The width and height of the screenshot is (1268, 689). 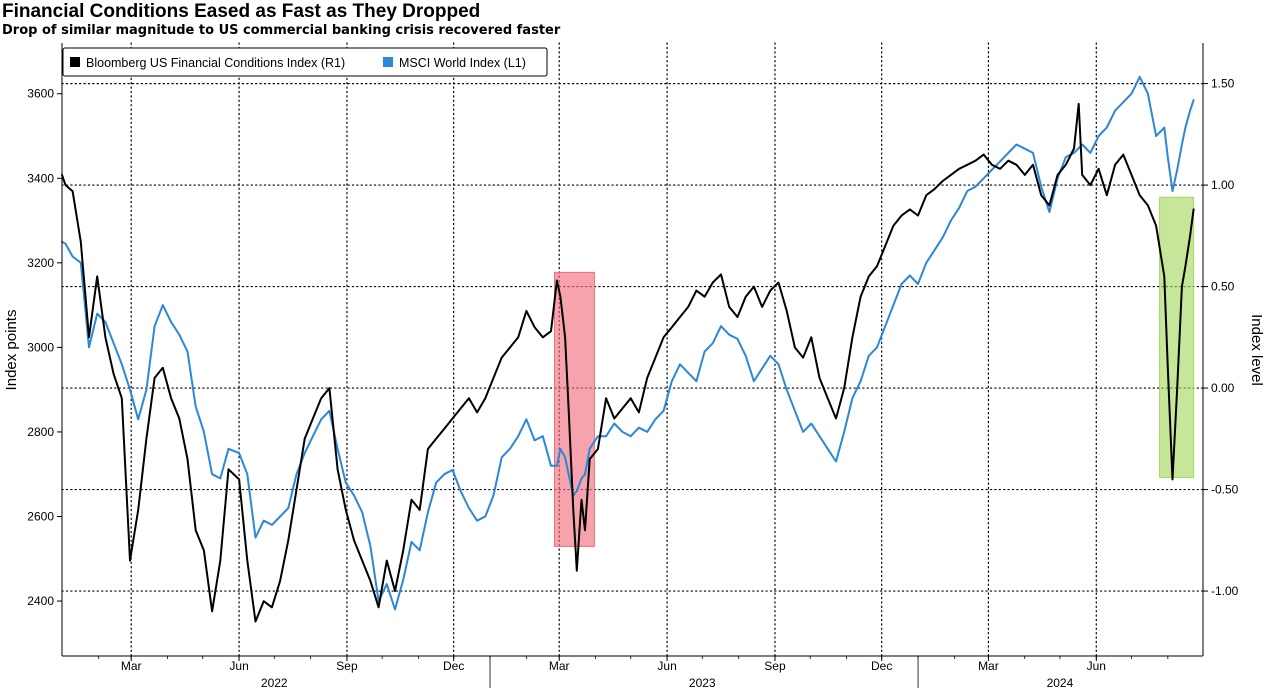 I want to click on left-tick-label: 2400, so click(x=40, y=601).